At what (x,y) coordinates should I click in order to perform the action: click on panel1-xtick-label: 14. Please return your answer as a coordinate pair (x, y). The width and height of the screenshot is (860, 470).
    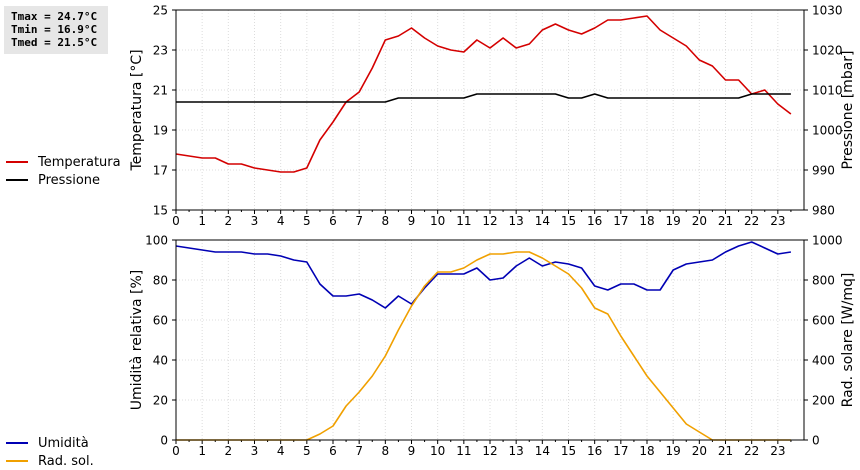
    Looking at the image, I should click on (542, 221).